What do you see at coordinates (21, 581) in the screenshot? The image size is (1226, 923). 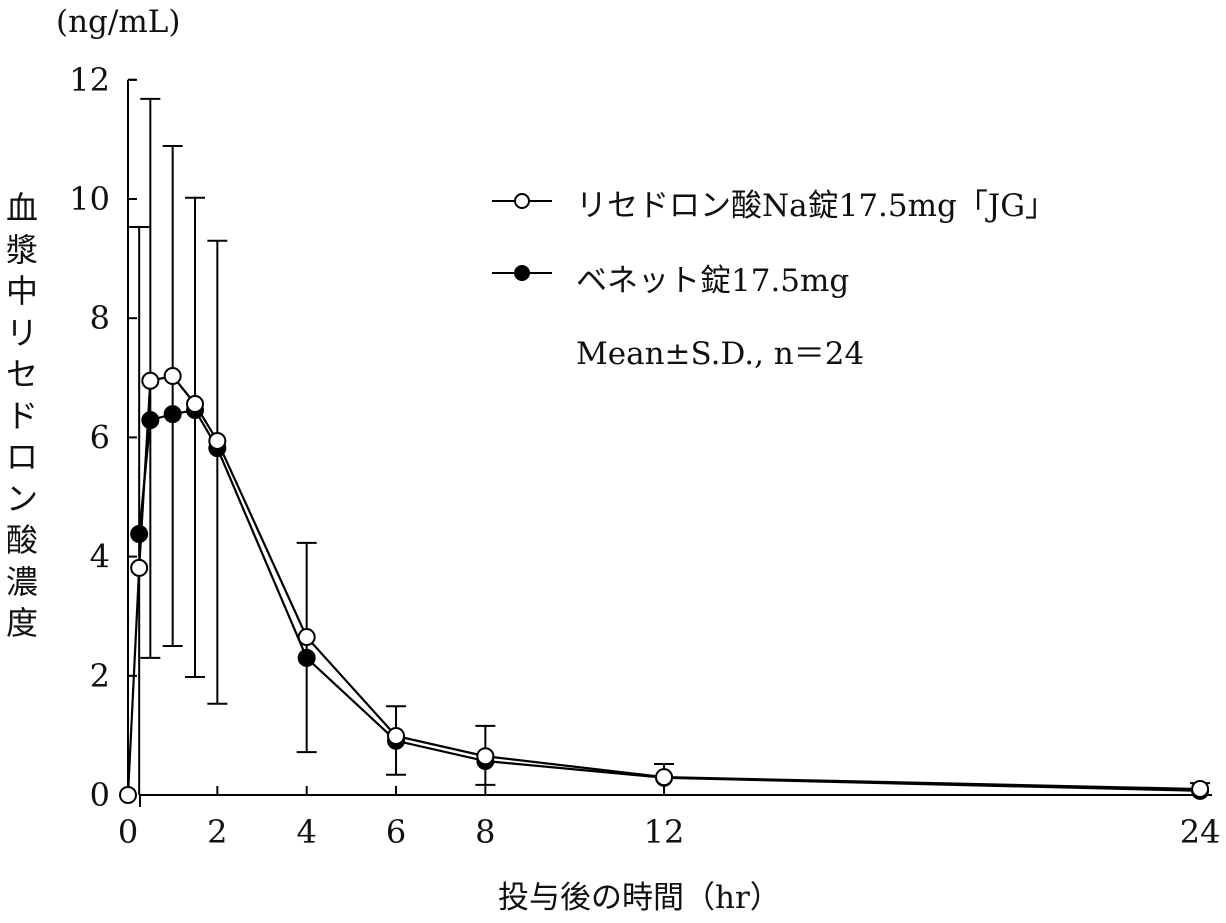 I see `y-axis-title-char: 濃` at bounding box center [21, 581].